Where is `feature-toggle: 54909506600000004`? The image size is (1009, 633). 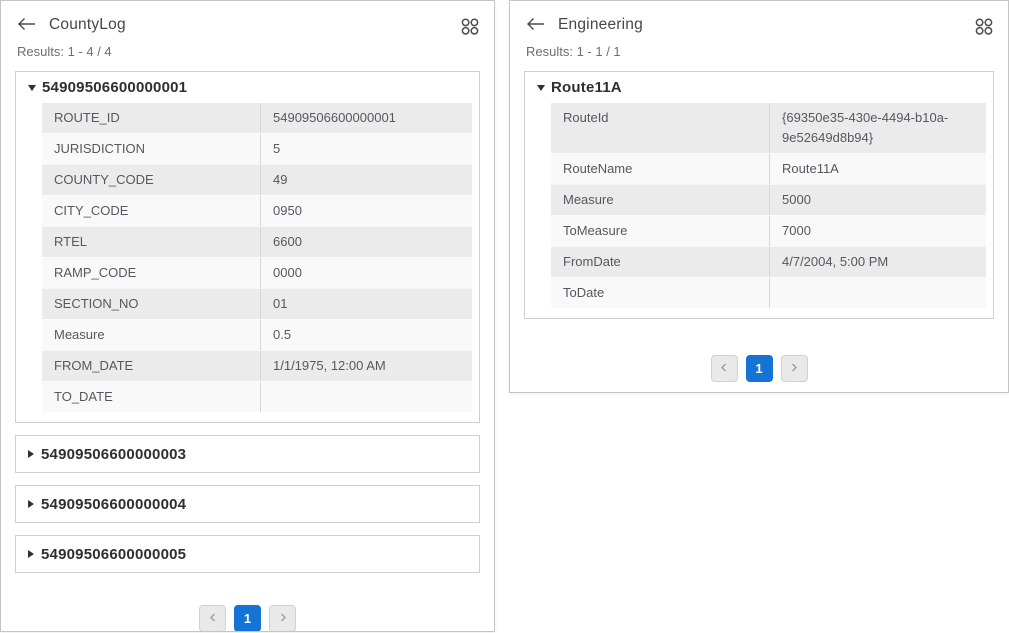 feature-toggle: 54909506600000004 is located at coordinates (247, 504).